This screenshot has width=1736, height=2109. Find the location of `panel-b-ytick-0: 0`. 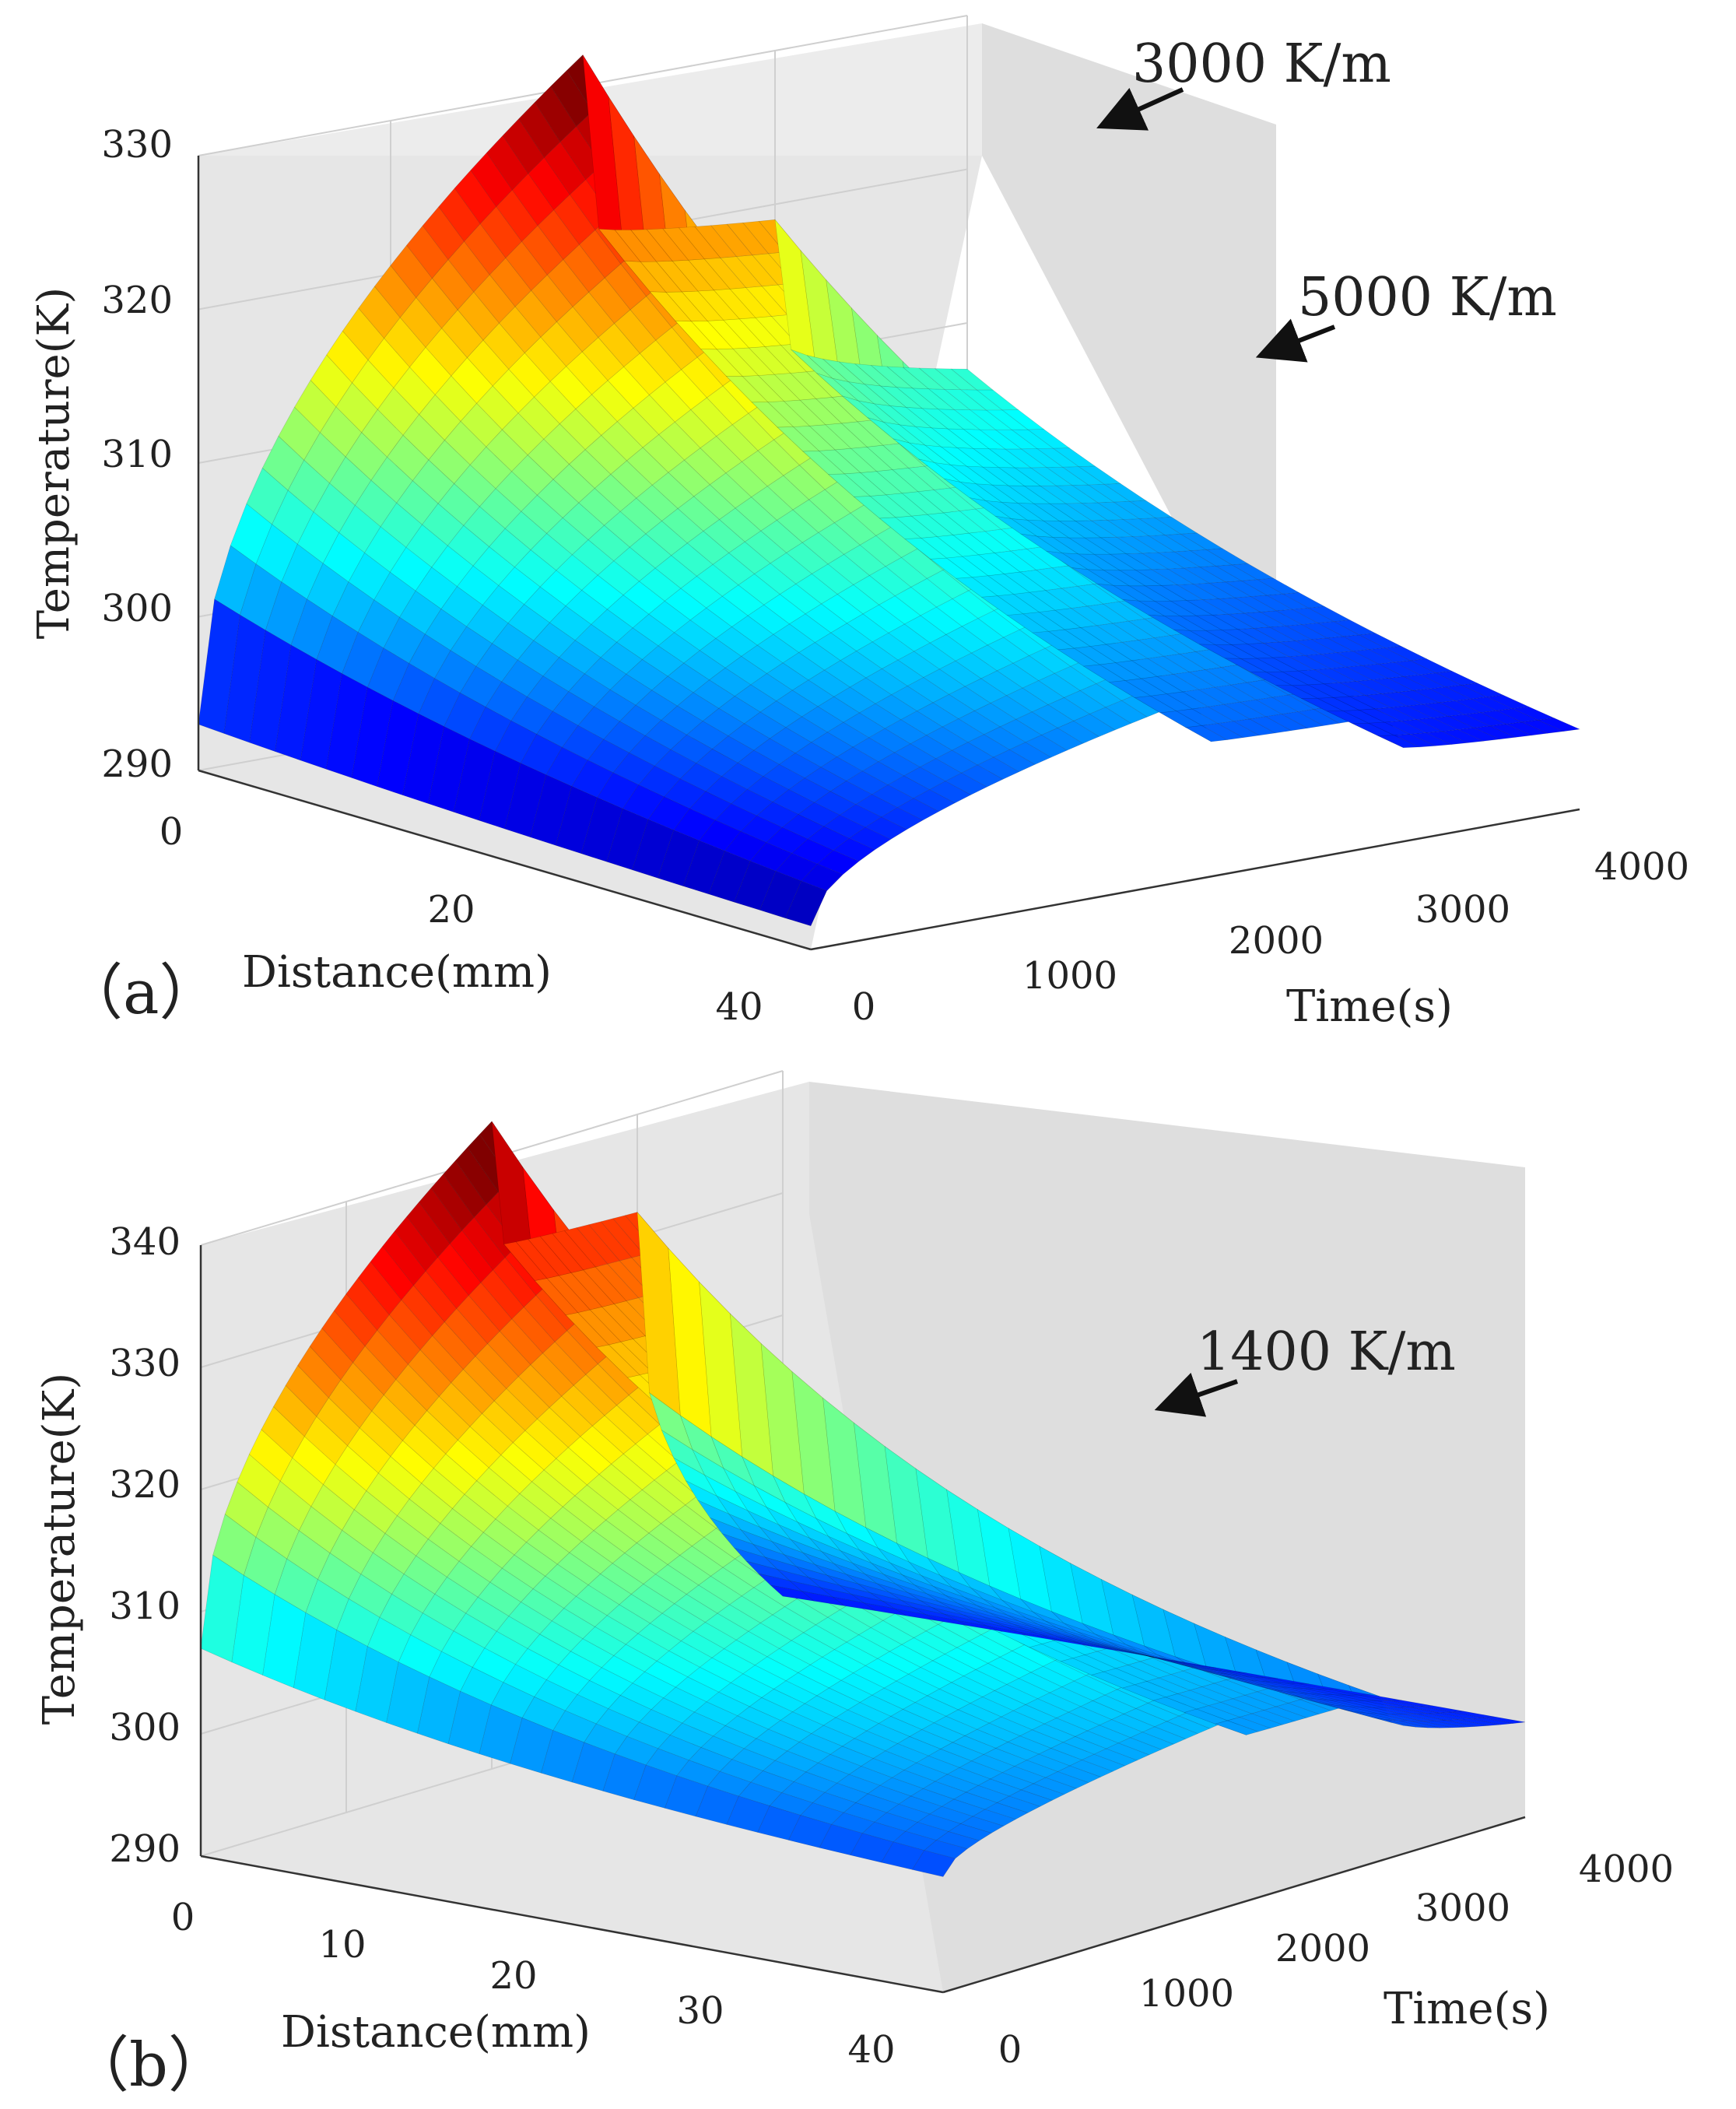

panel-b-ytick-0: 0 is located at coordinates (1010, 2050).